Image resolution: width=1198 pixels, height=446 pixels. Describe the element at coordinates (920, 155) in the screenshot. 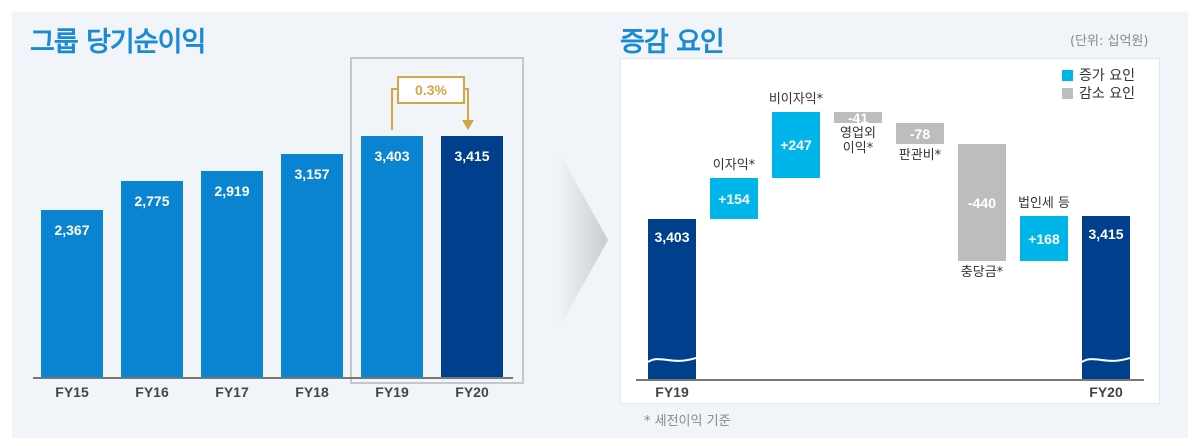

I see `category-label: 판관비*` at that location.